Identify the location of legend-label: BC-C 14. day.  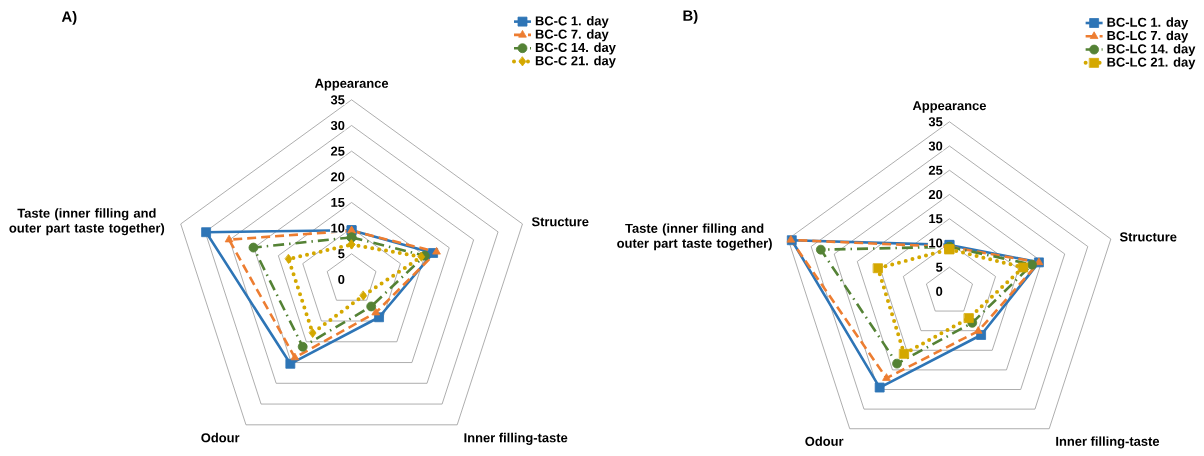
(575, 48).